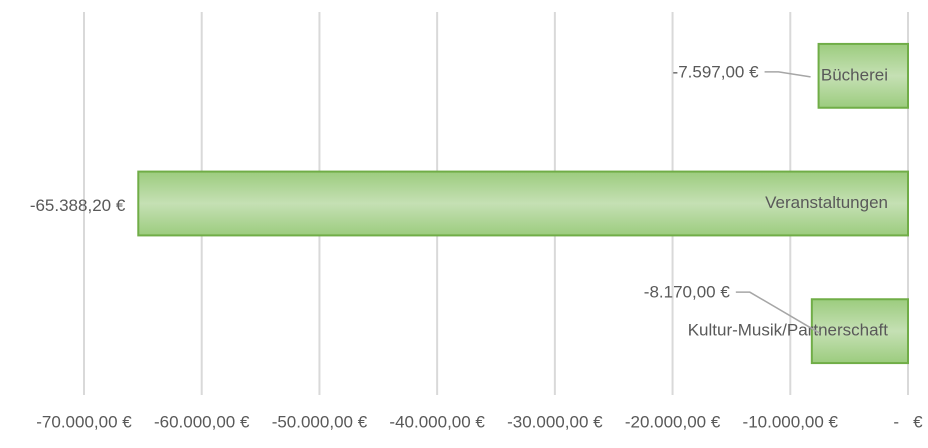  I want to click on x-tick-label: - €, so click(908, 421).